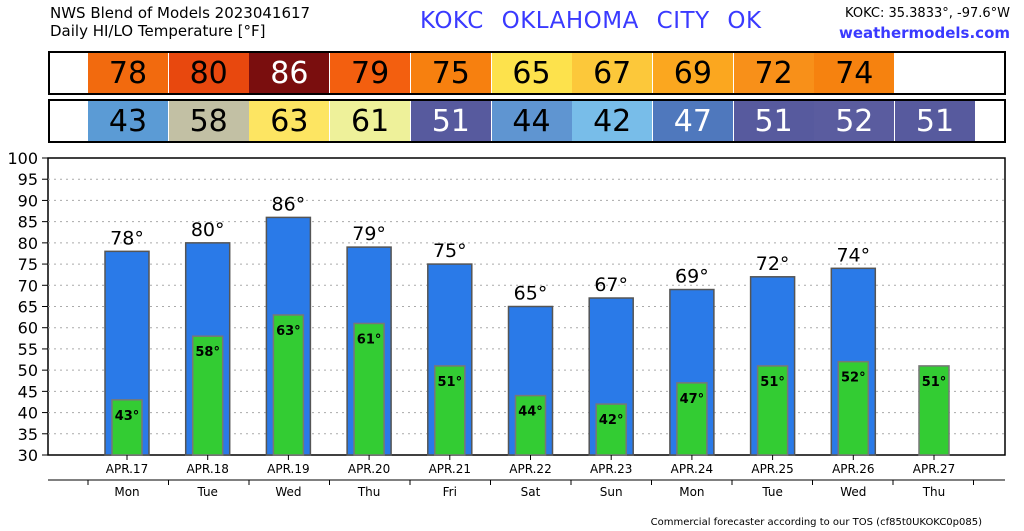  I want to click on chart-title-line2: Daily HI/LO Temperature [°F], so click(158, 31).